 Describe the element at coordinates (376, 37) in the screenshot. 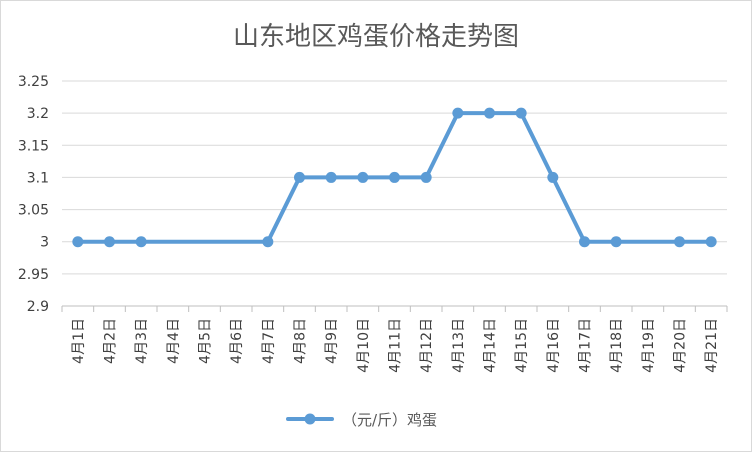

I see `chart-title: 山东地区鸡蛋价格走势图` at that location.